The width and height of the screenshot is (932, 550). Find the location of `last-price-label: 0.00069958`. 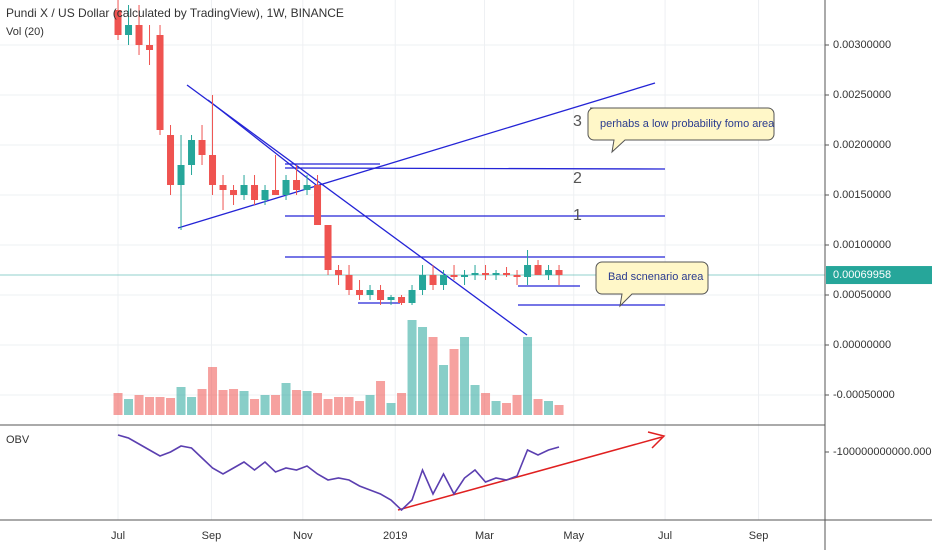

last-price-label: 0.00069958 is located at coordinates (862, 275).